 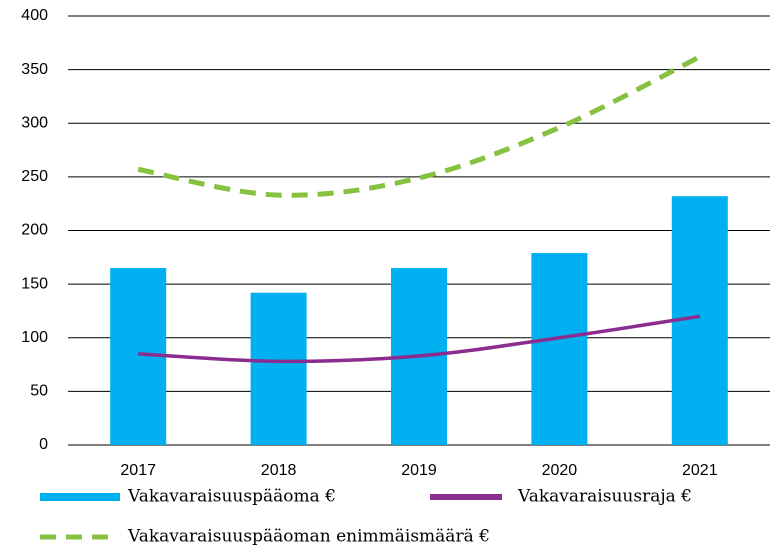 I want to click on y-tick-label: 150, so click(x=34, y=283).